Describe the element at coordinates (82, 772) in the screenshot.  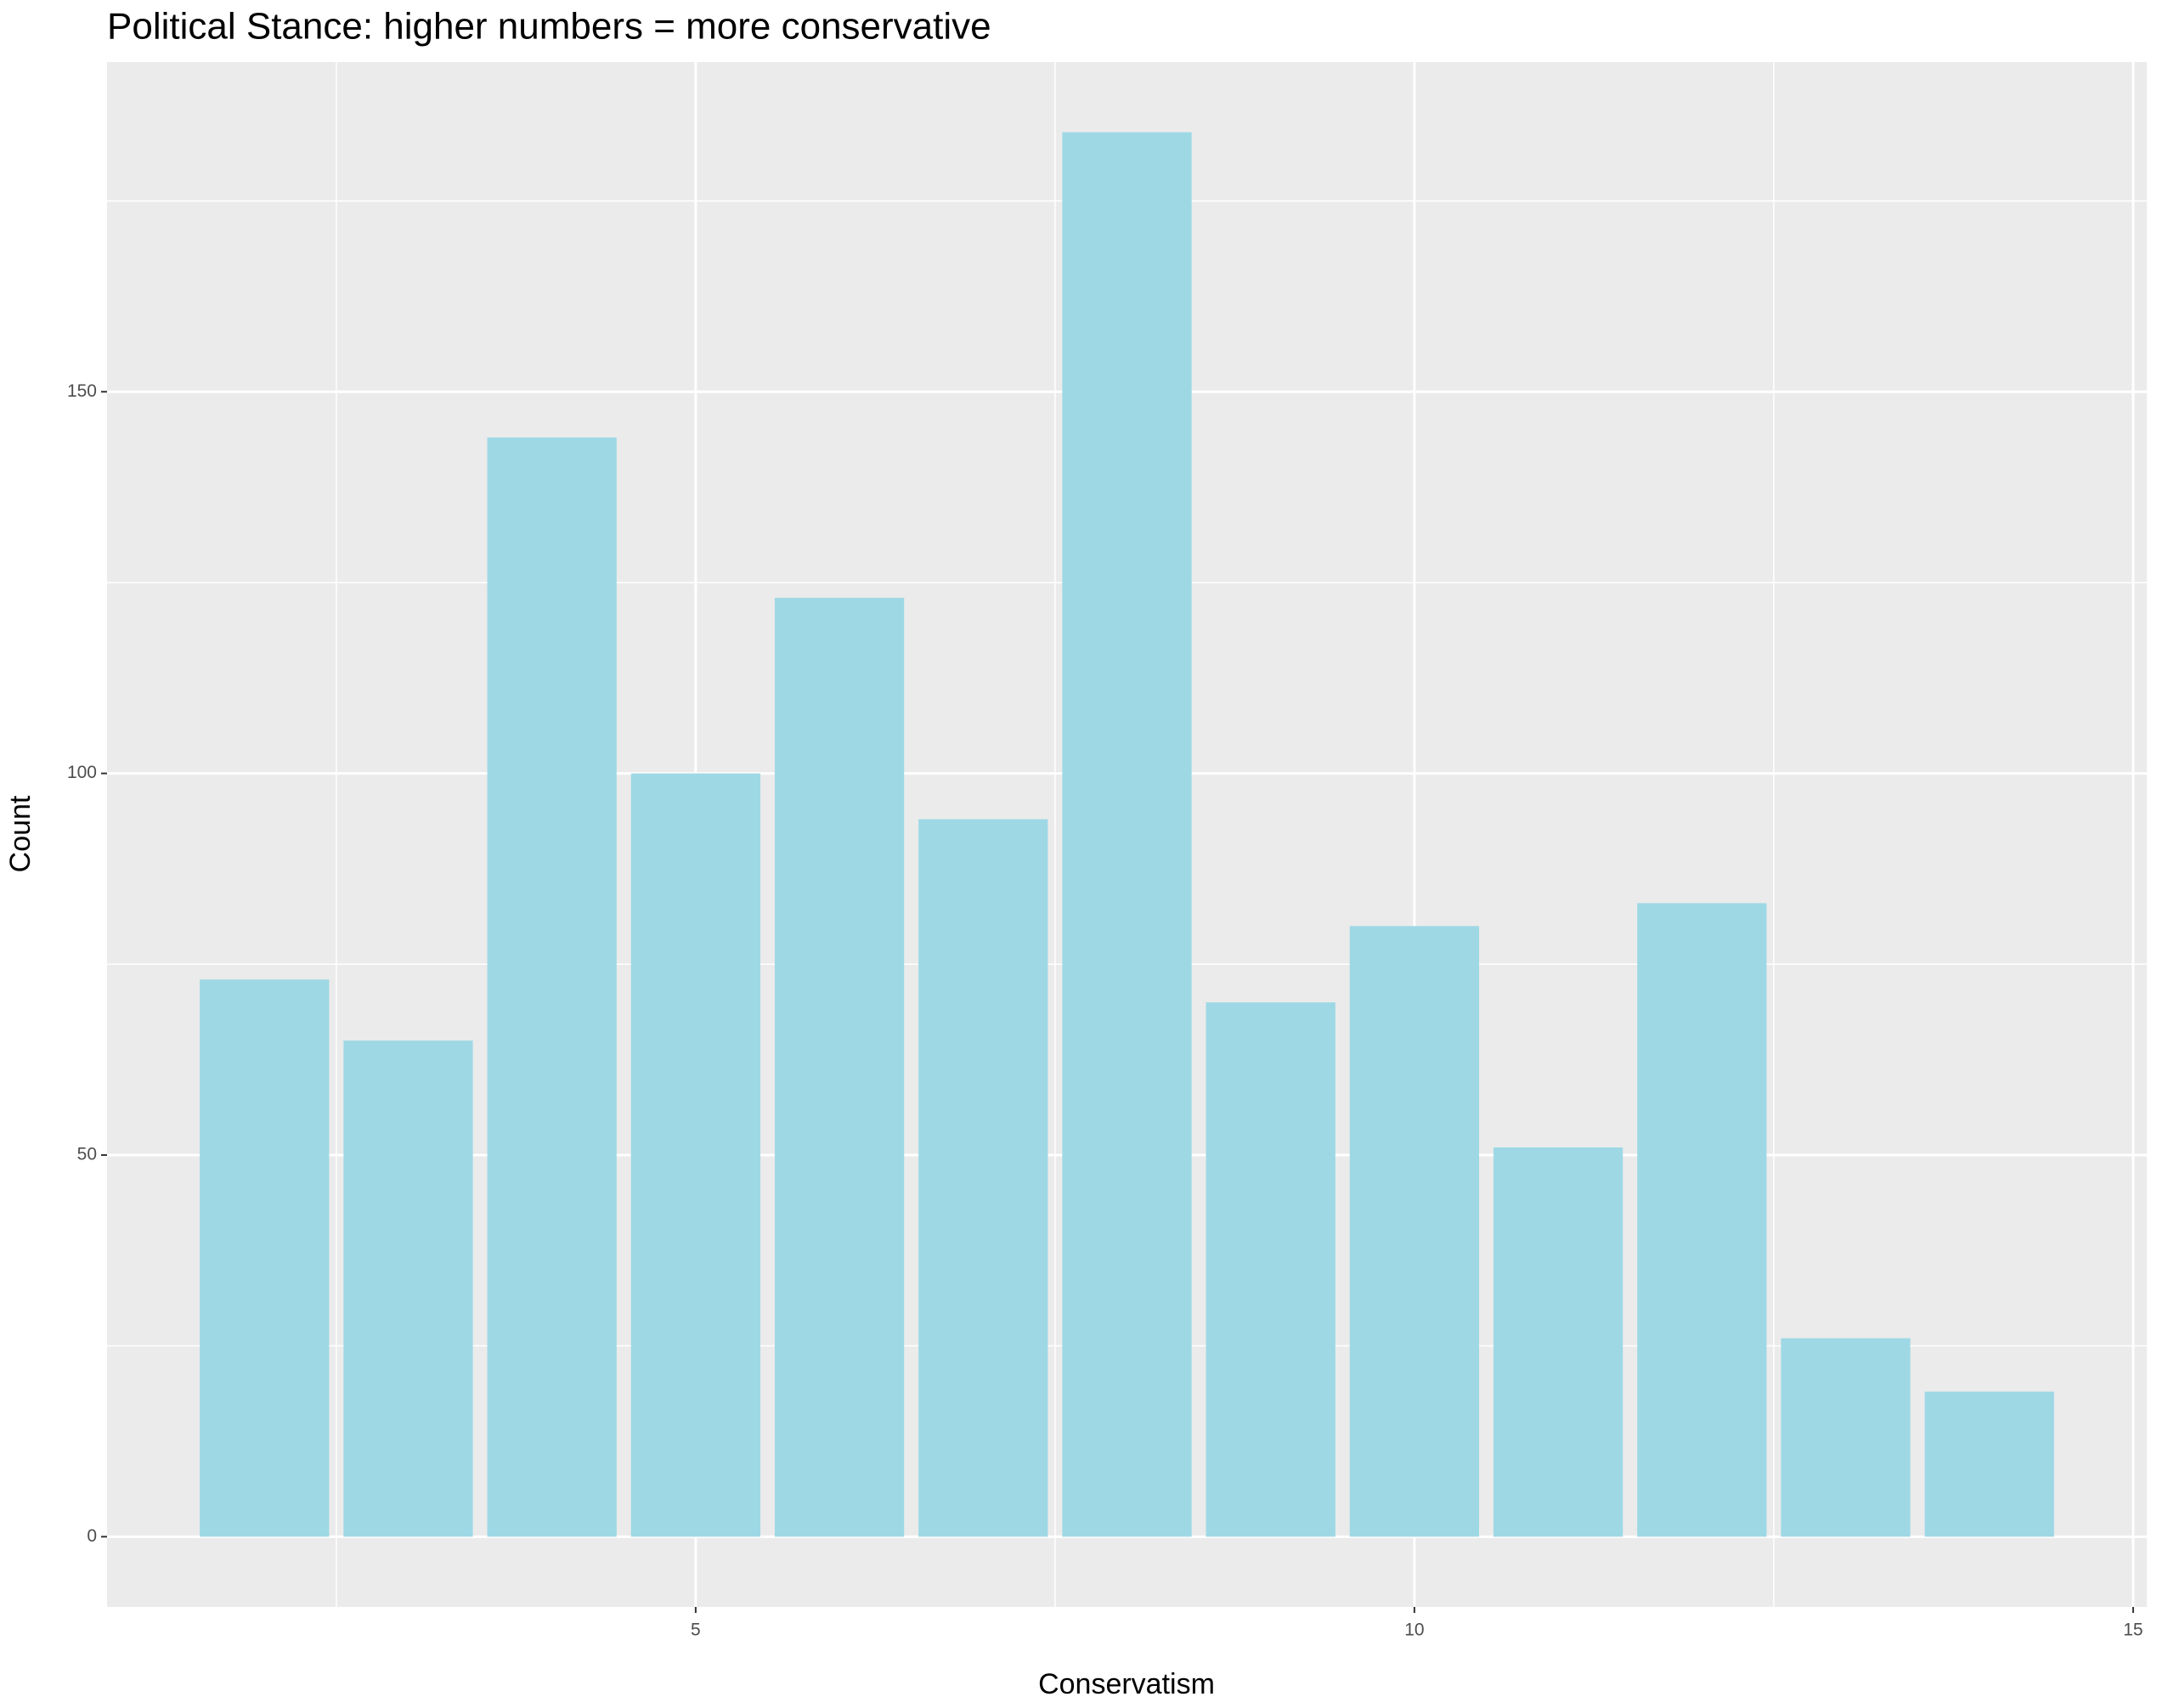
I see `y-tick-label: 100` at that location.